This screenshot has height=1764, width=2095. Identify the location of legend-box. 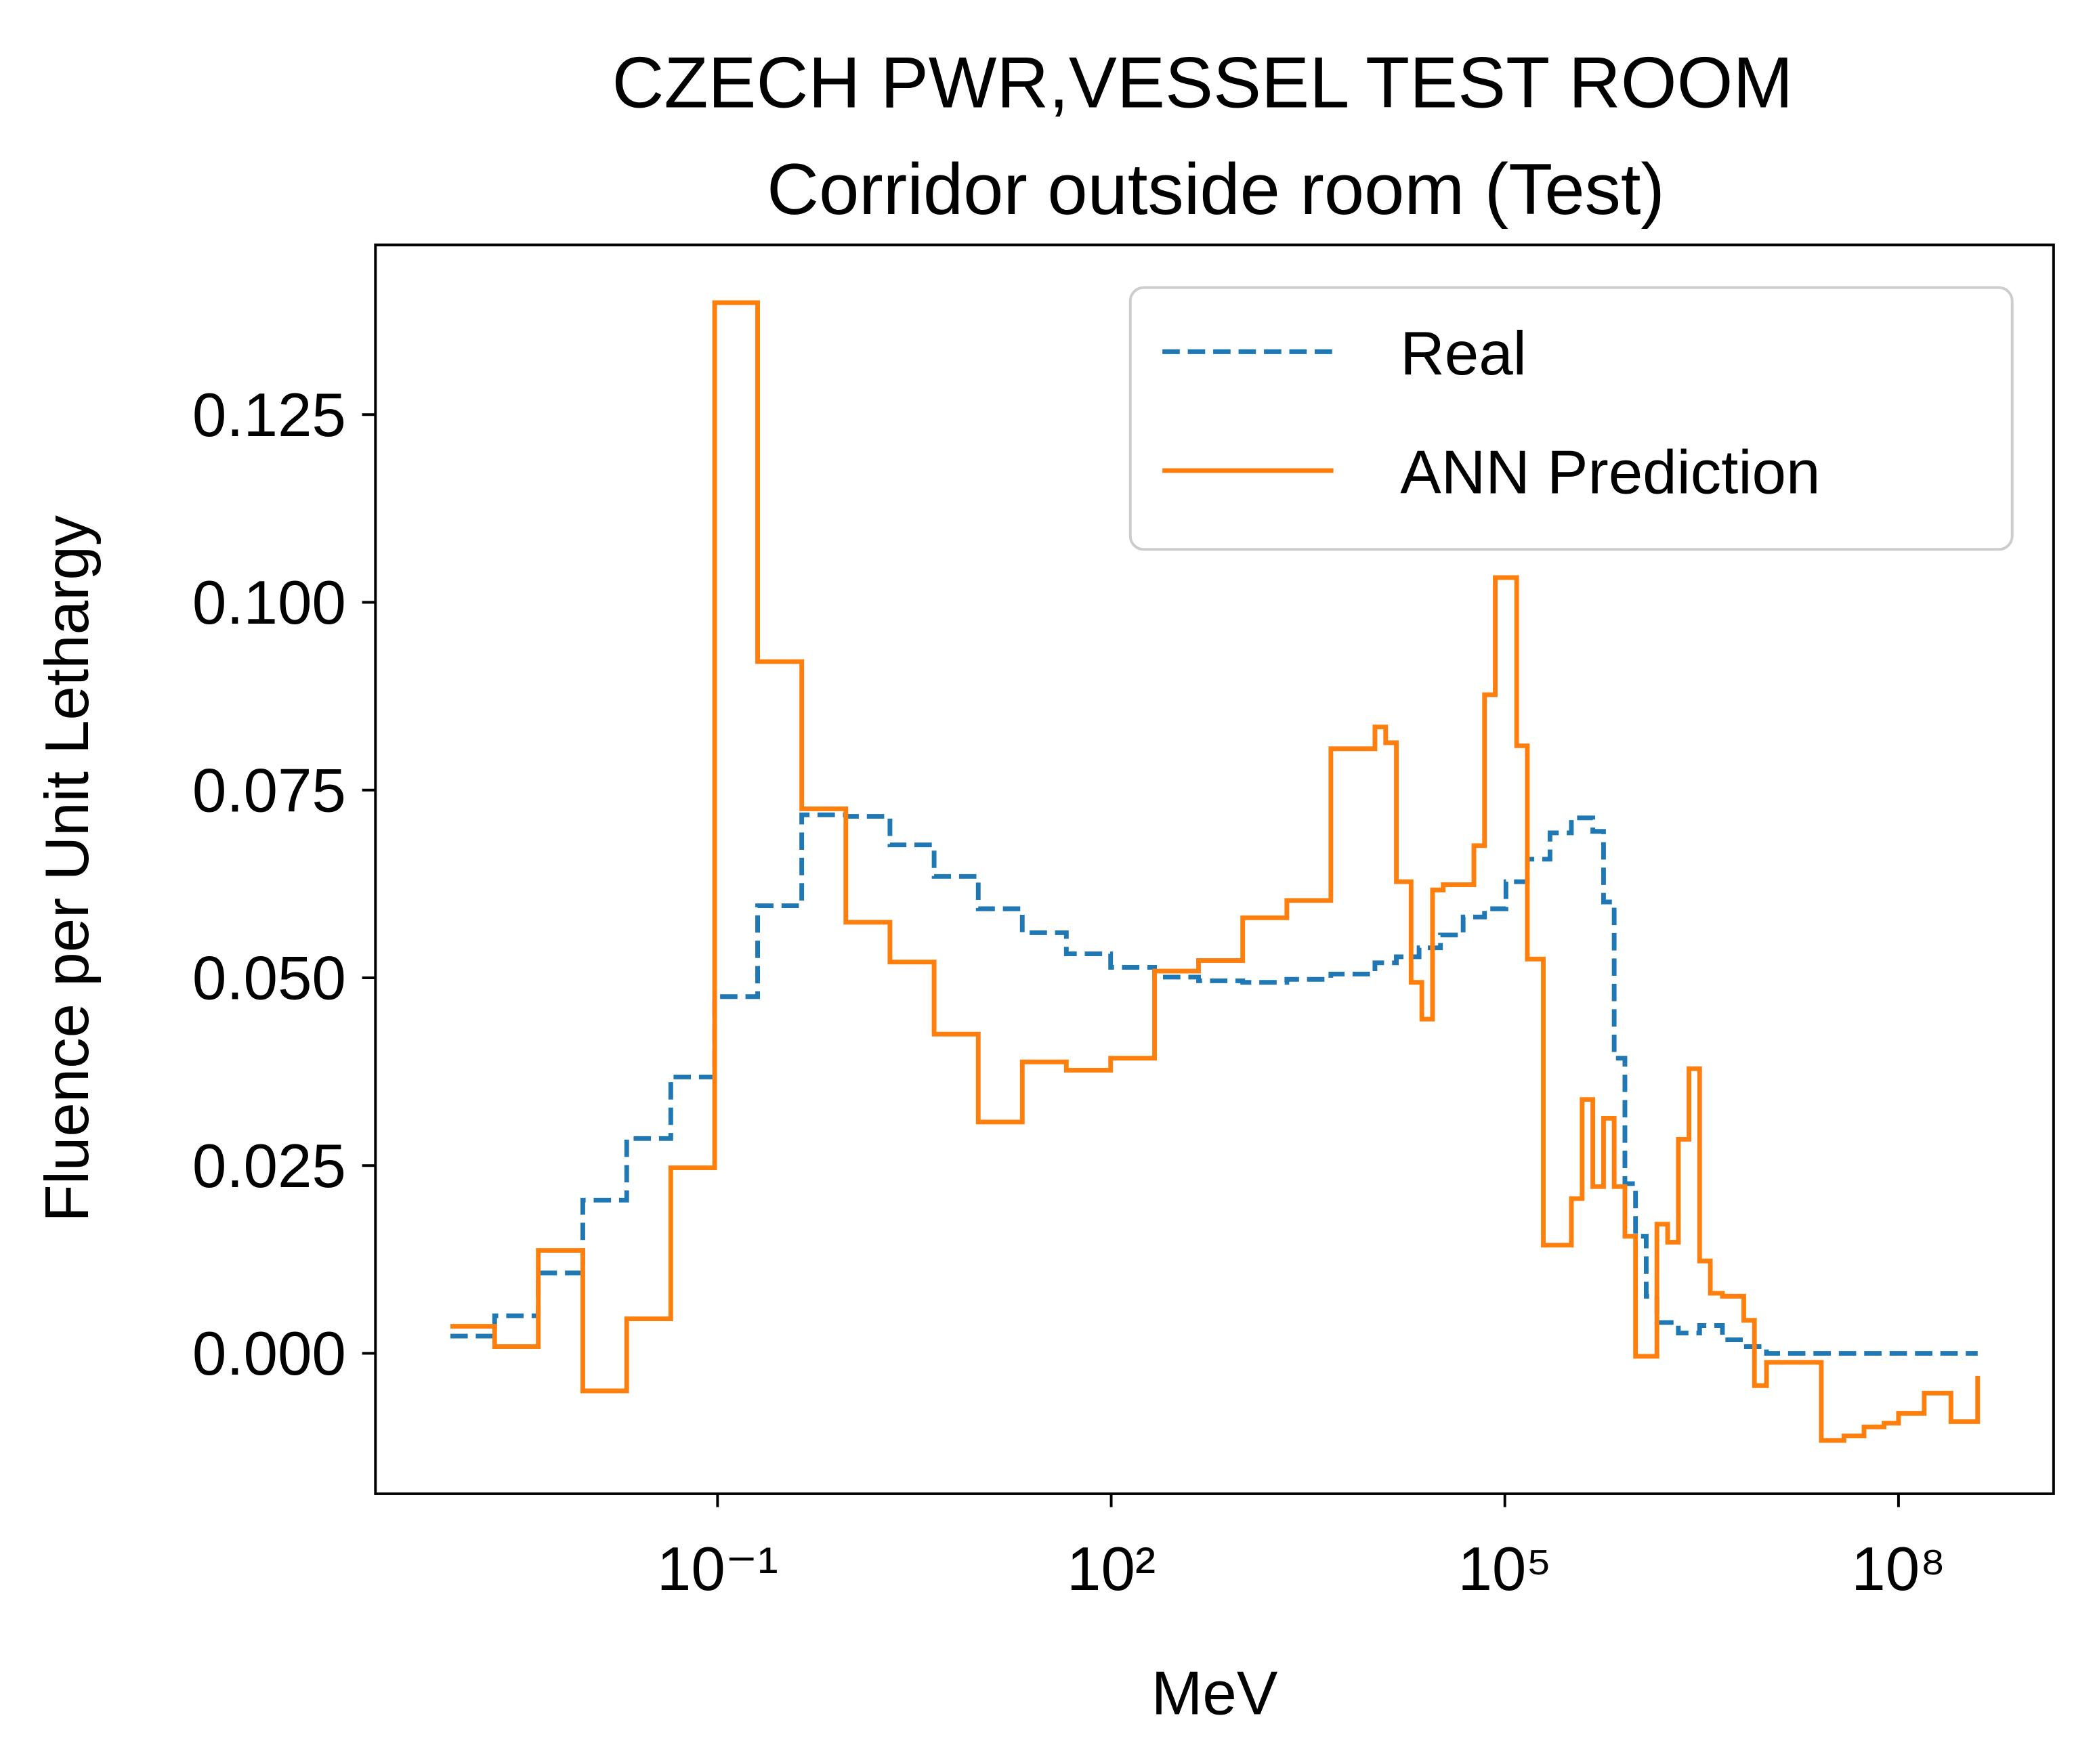
(1571, 418).